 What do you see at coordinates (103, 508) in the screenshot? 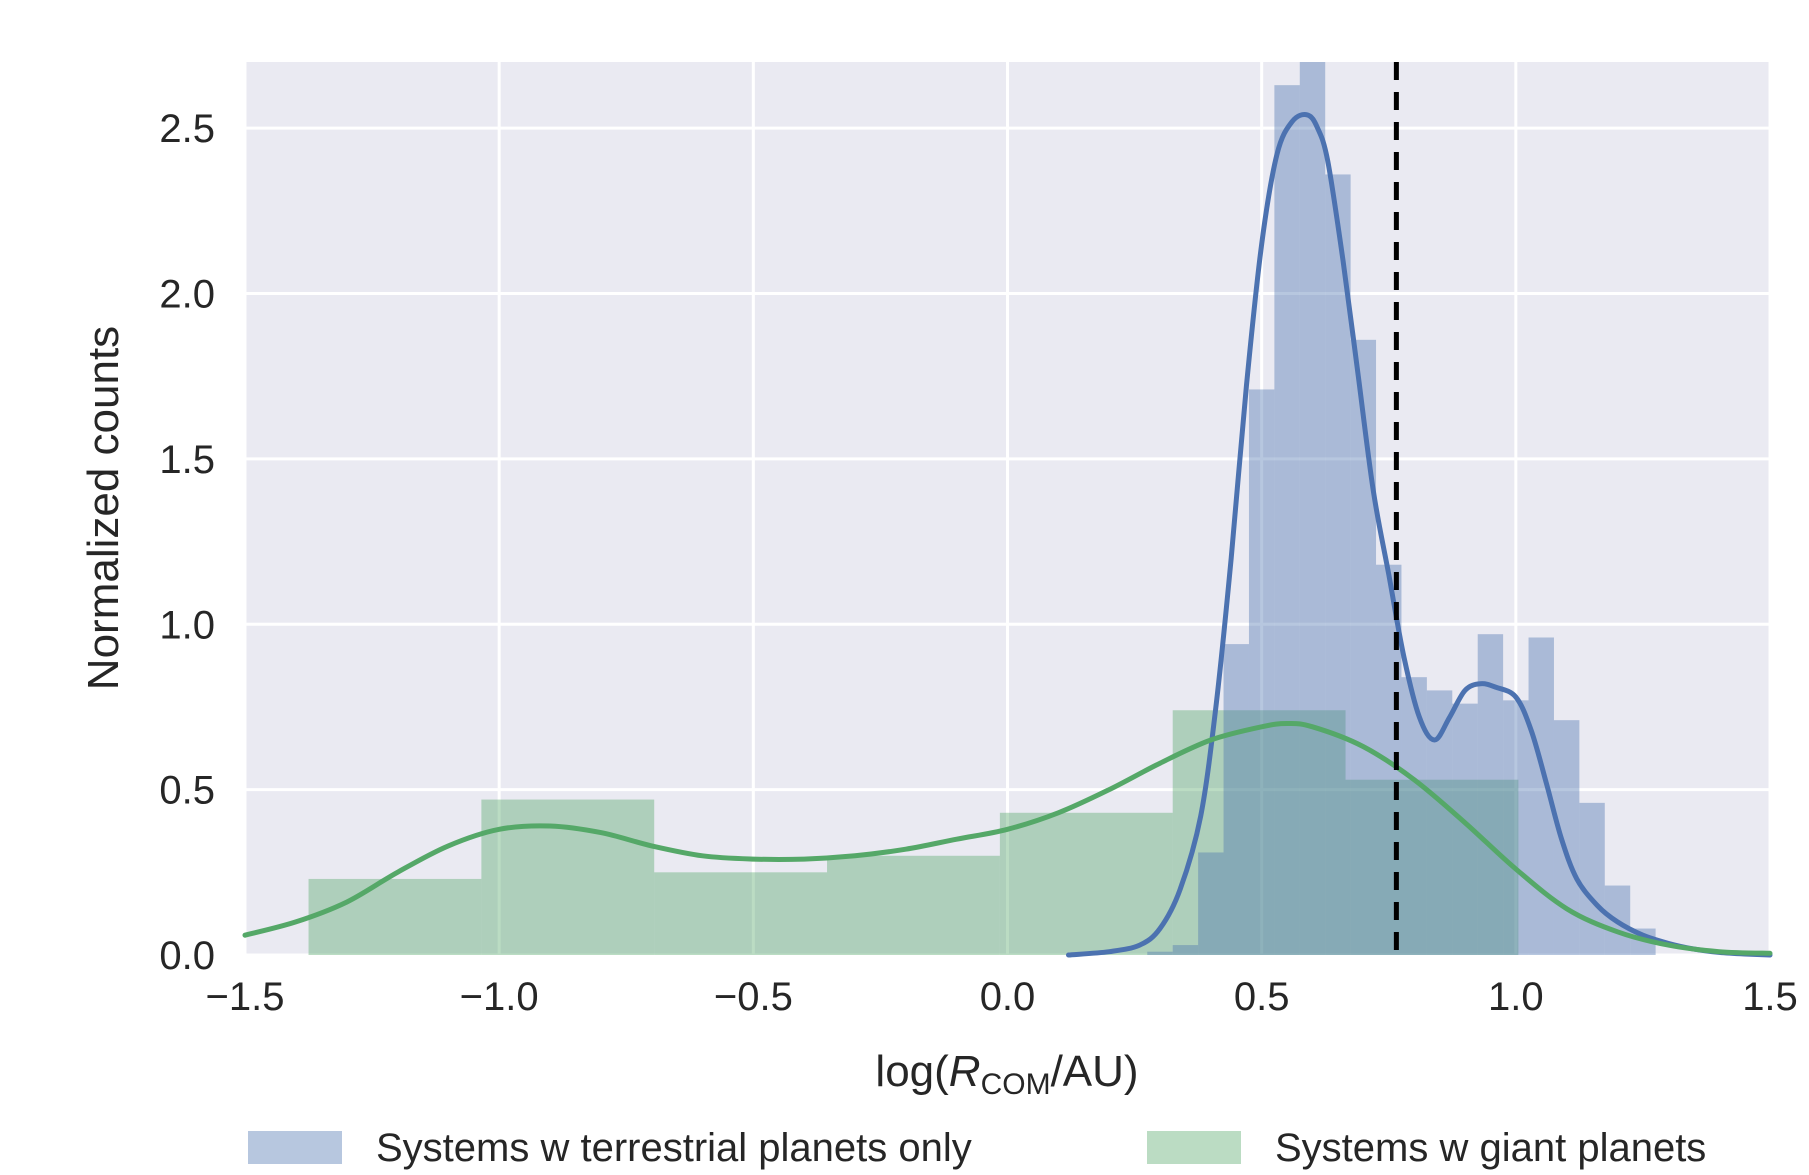
I see `y-axis-label: Normalized counts` at bounding box center [103, 508].